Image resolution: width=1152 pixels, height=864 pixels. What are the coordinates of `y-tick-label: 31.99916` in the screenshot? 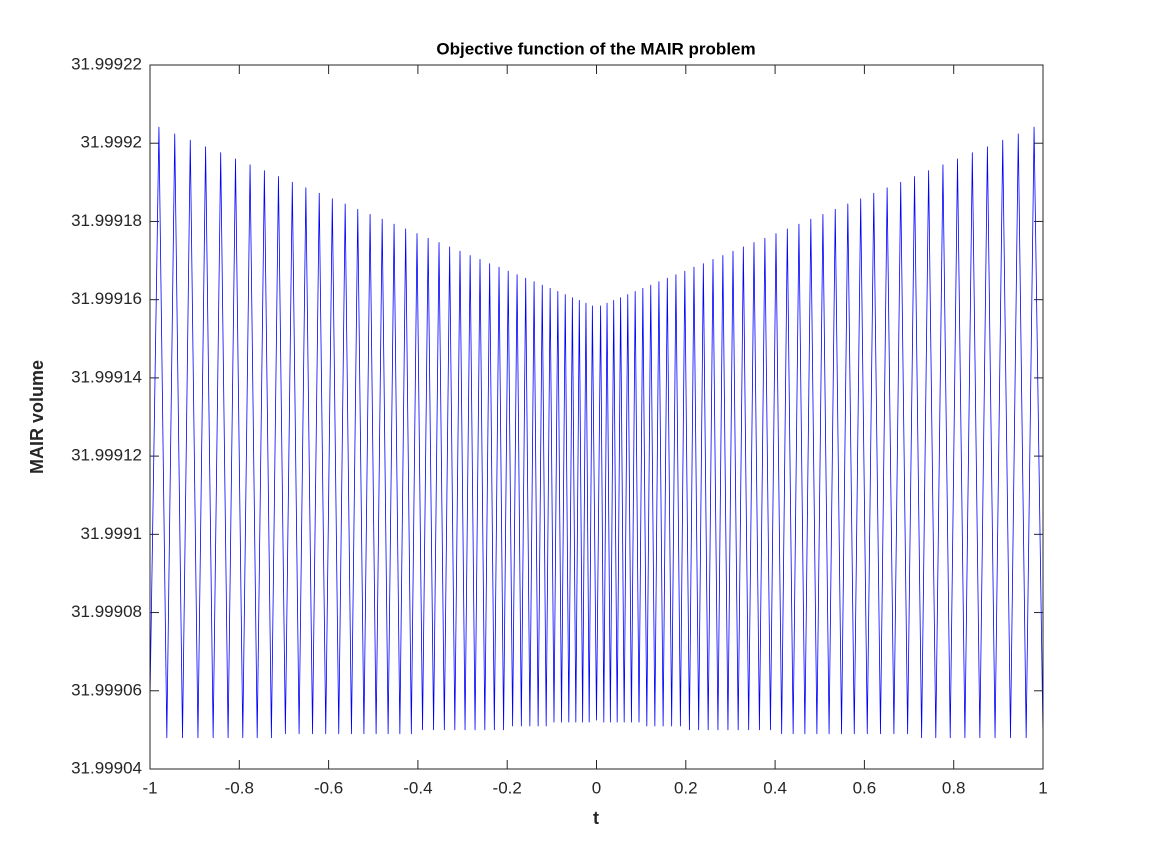 It's located at (106, 298).